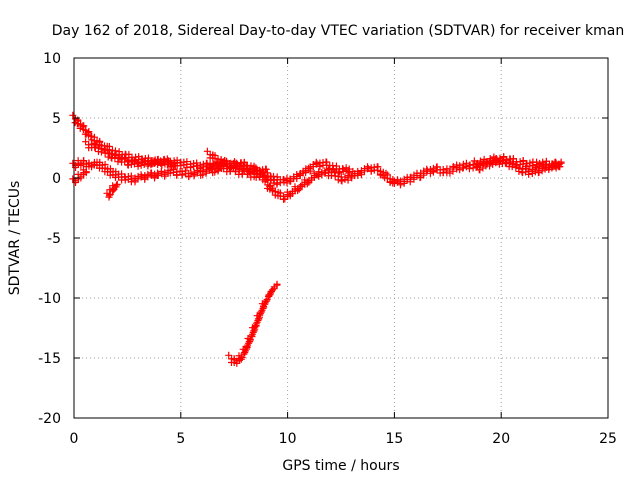  What do you see at coordinates (56, 119) in the screenshot?
I see `y-tick-label: 5` at bounding box center [56, 119].